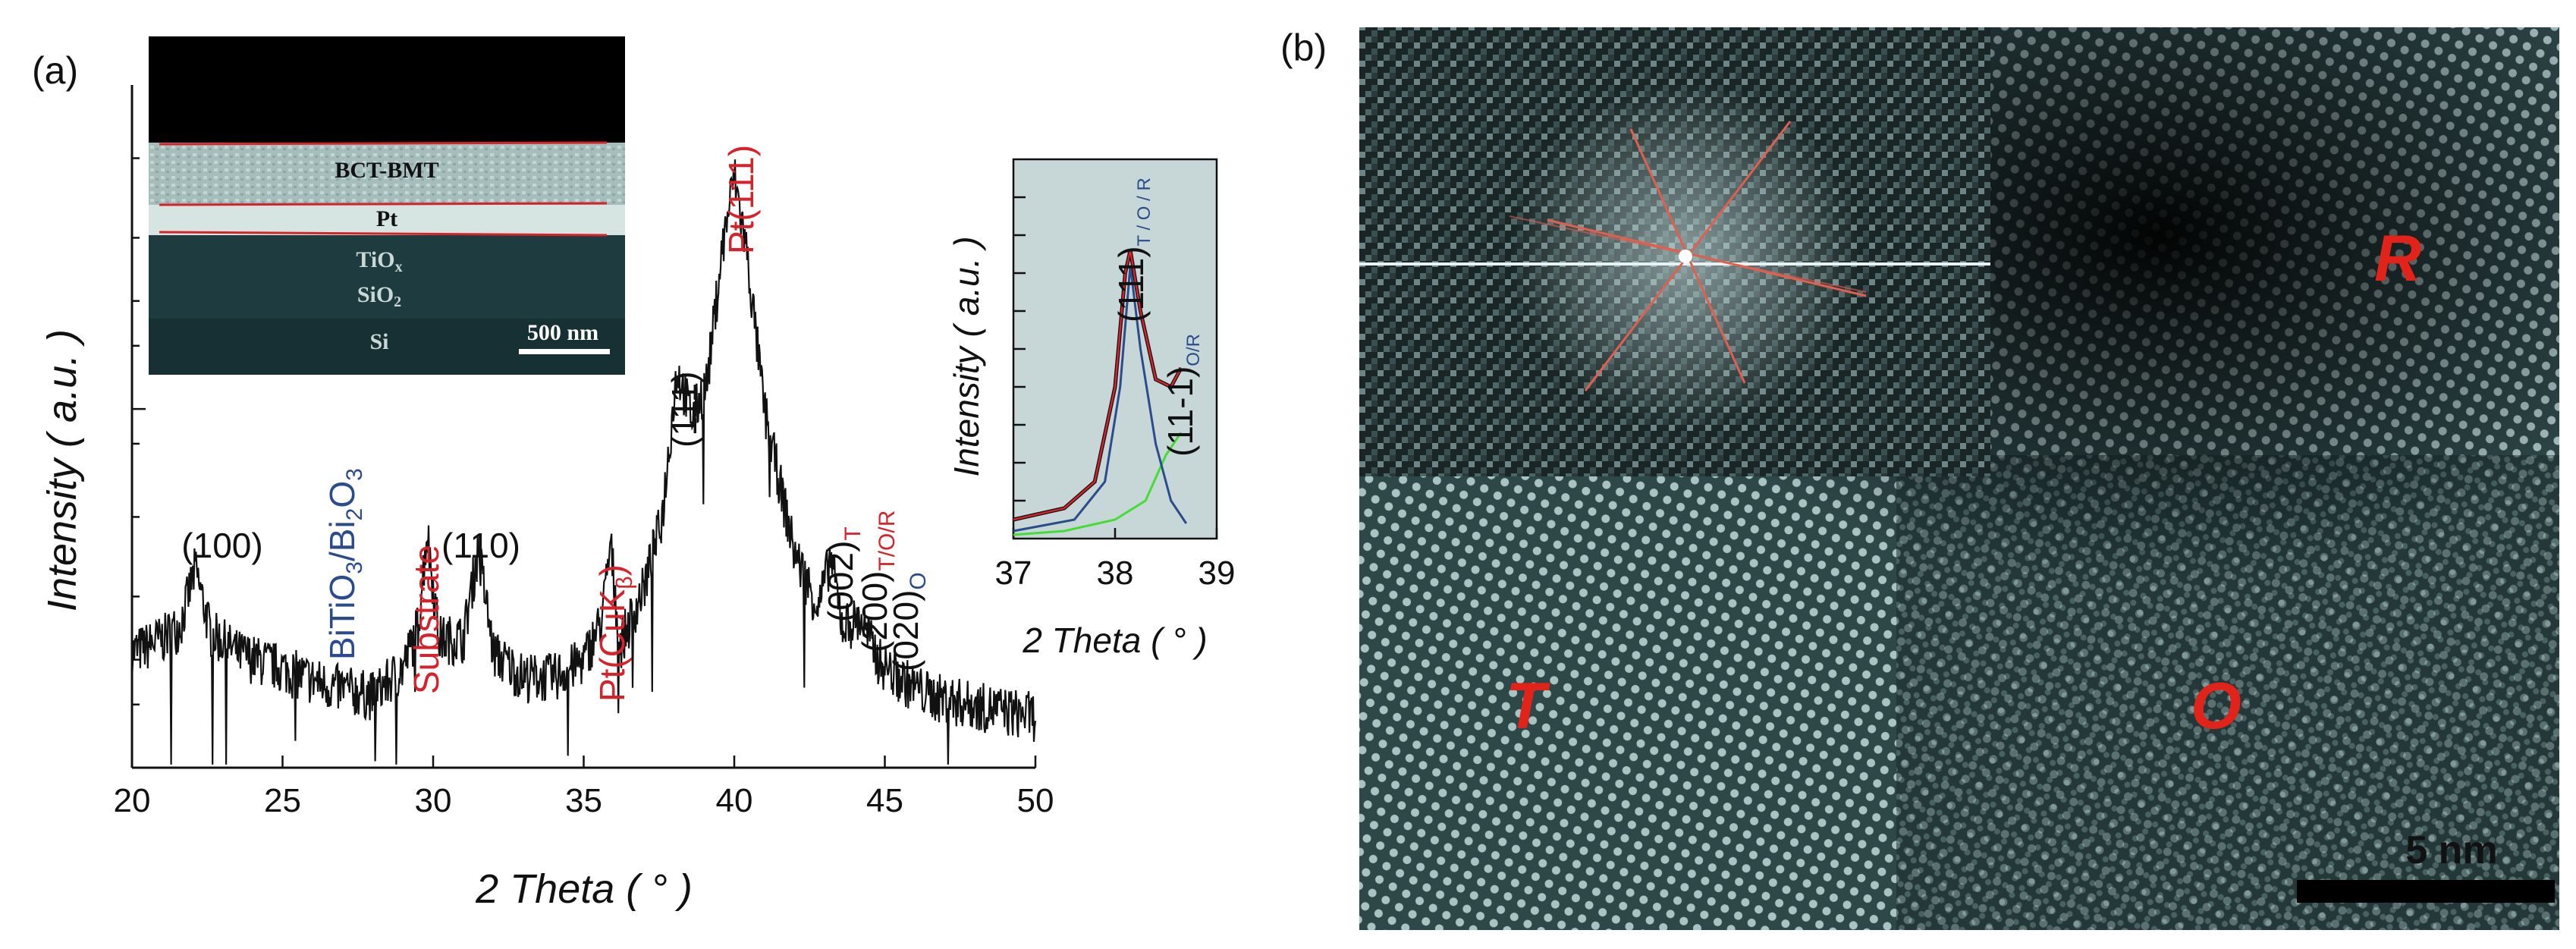 The image size is (2576, 949). I want to click on x-ticks: 20 25 30 35 40 45 50, so click(584, 788).